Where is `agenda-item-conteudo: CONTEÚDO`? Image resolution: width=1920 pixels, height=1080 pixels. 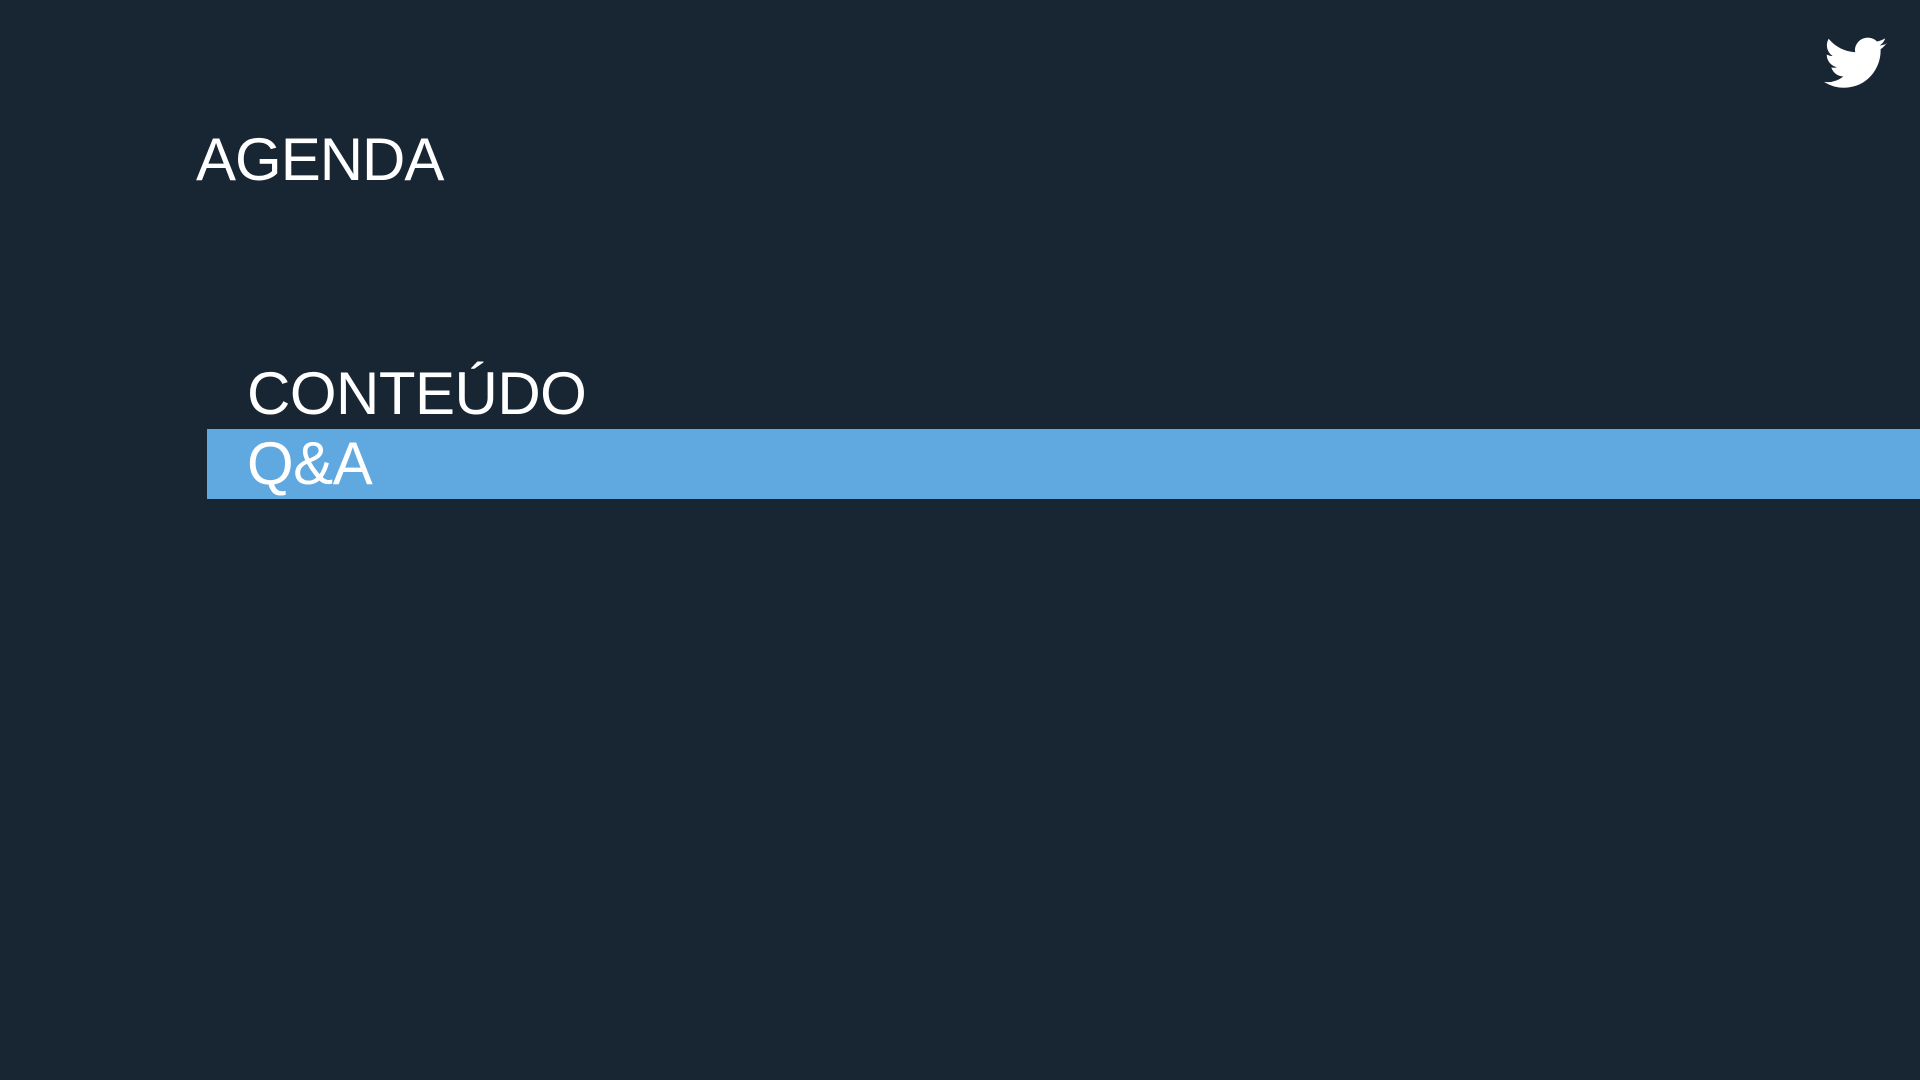
agenda-item-conteudo: CONTEÚDO is located at coordinates (417, 393).